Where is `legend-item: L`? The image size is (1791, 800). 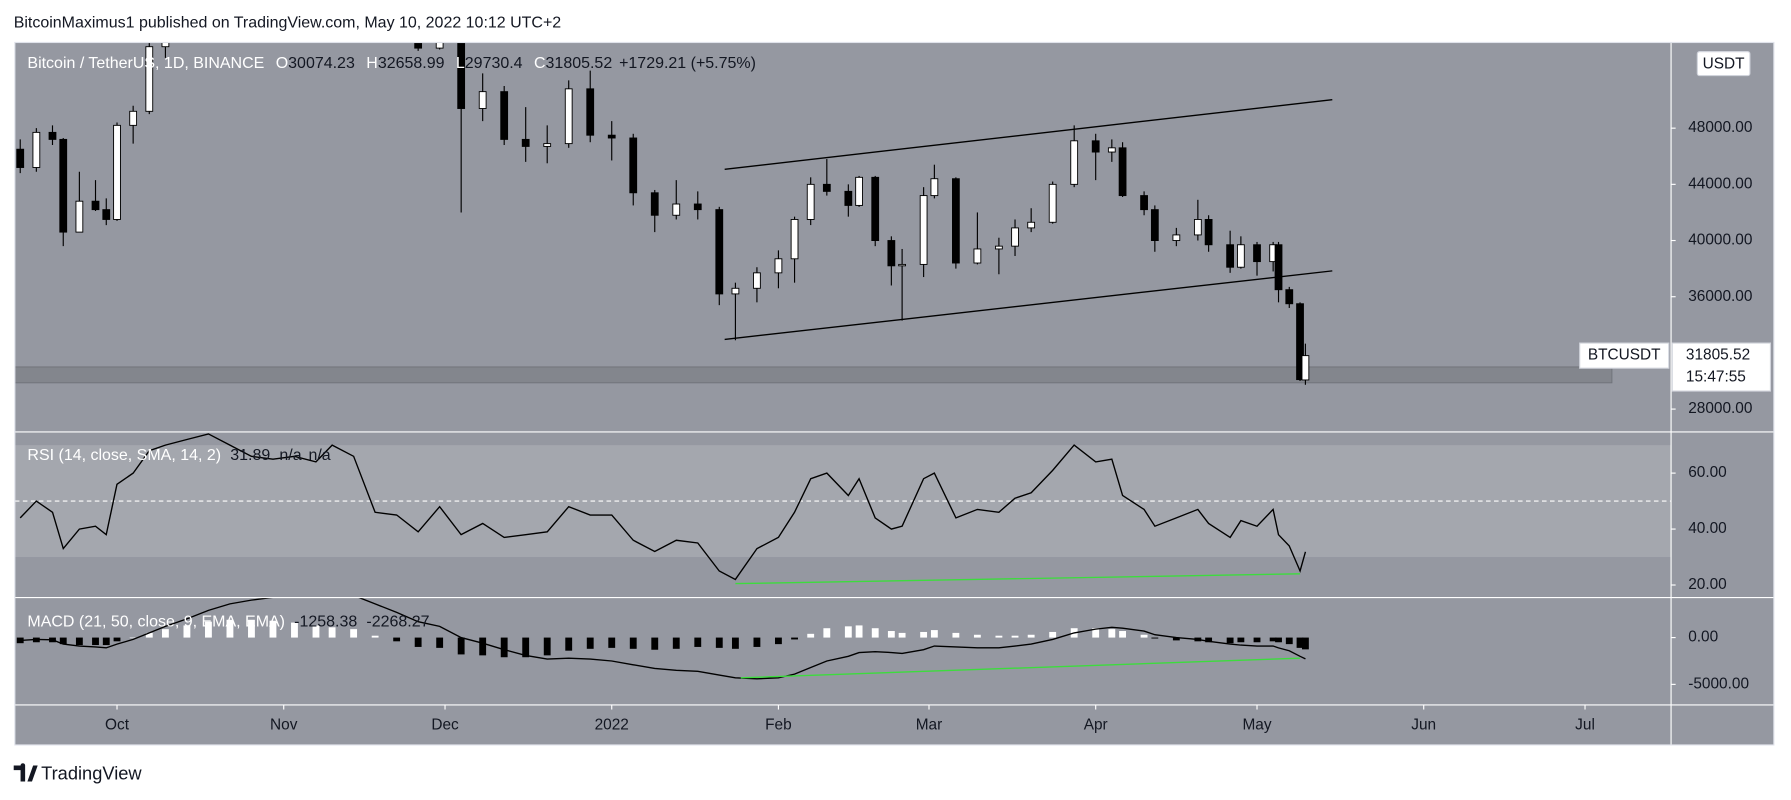
legend-item: L is located at coordinates (460, 63).